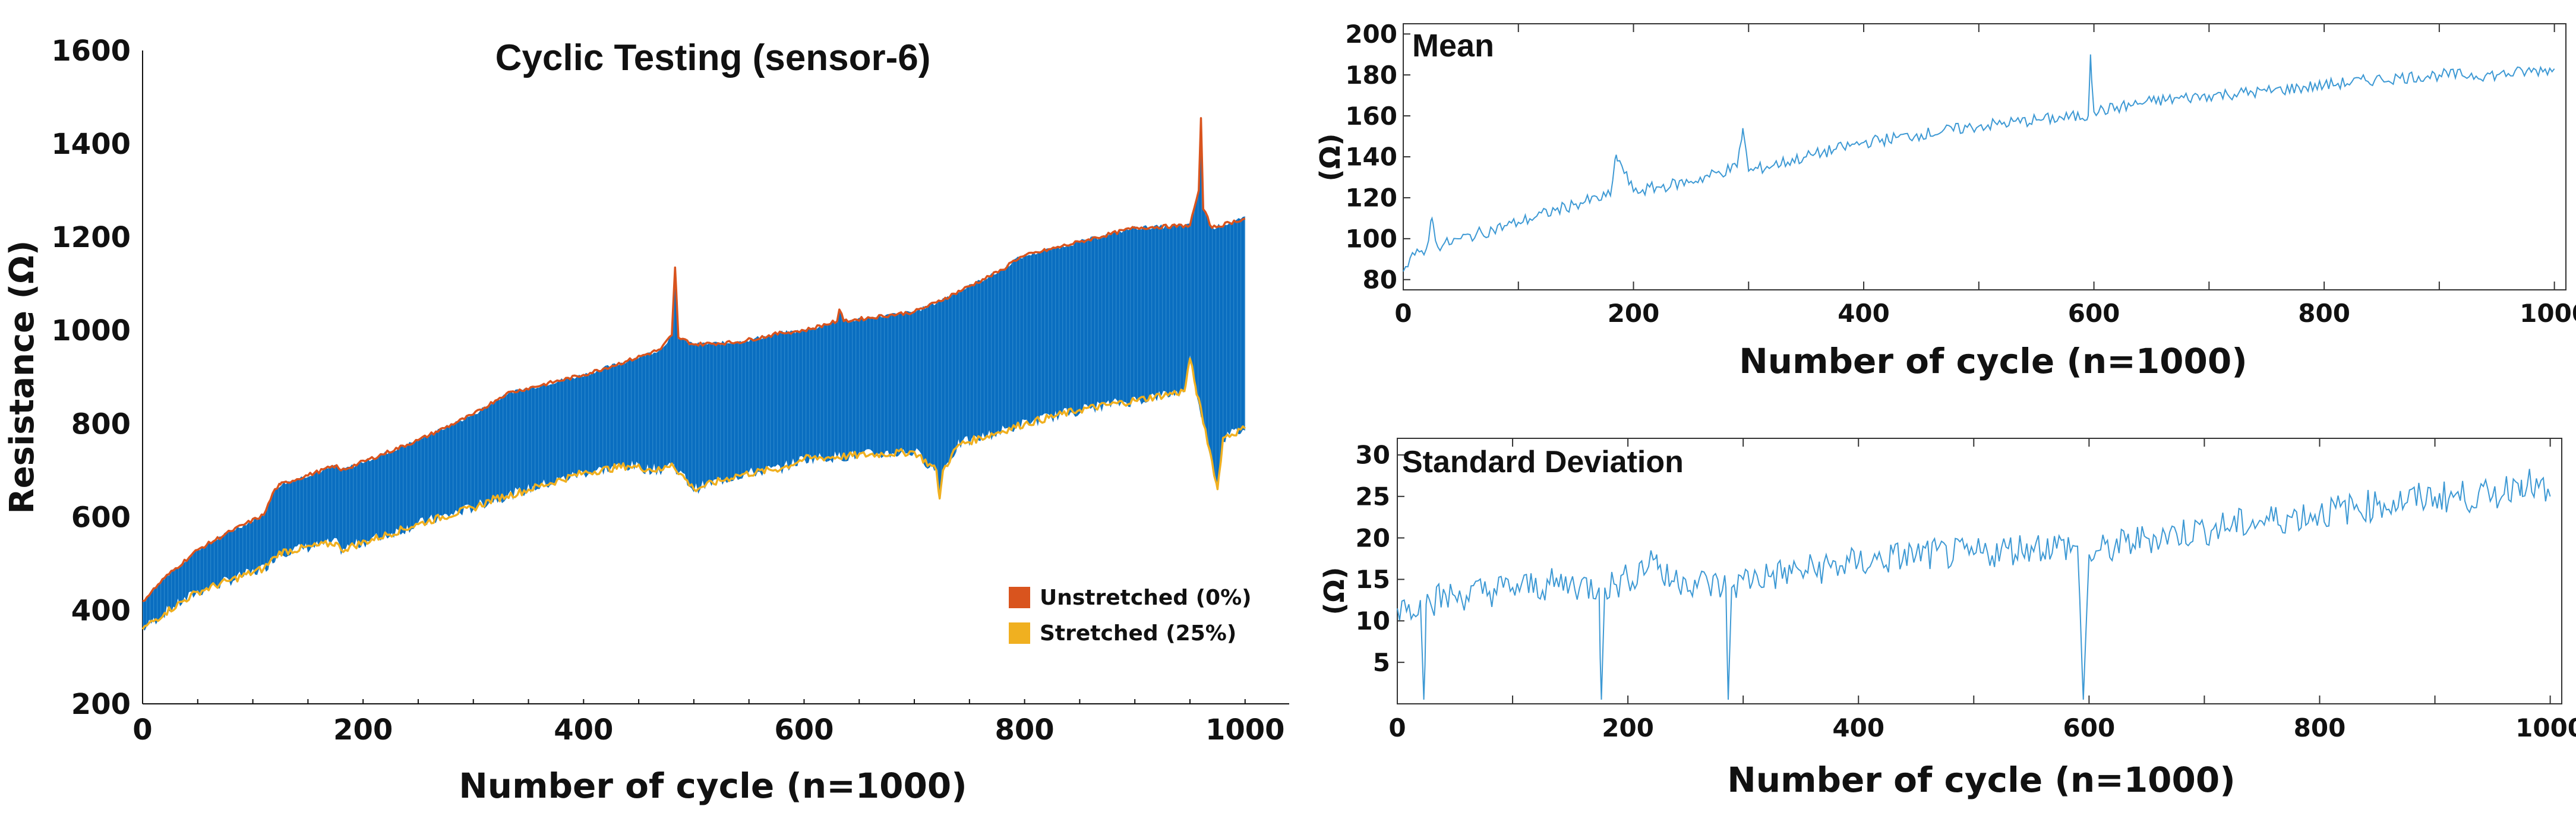  What do you see at coordinates (91, 238) in the screenshot?
I see `main-y-tick-label: 1200` at bounding box center [91, 238].